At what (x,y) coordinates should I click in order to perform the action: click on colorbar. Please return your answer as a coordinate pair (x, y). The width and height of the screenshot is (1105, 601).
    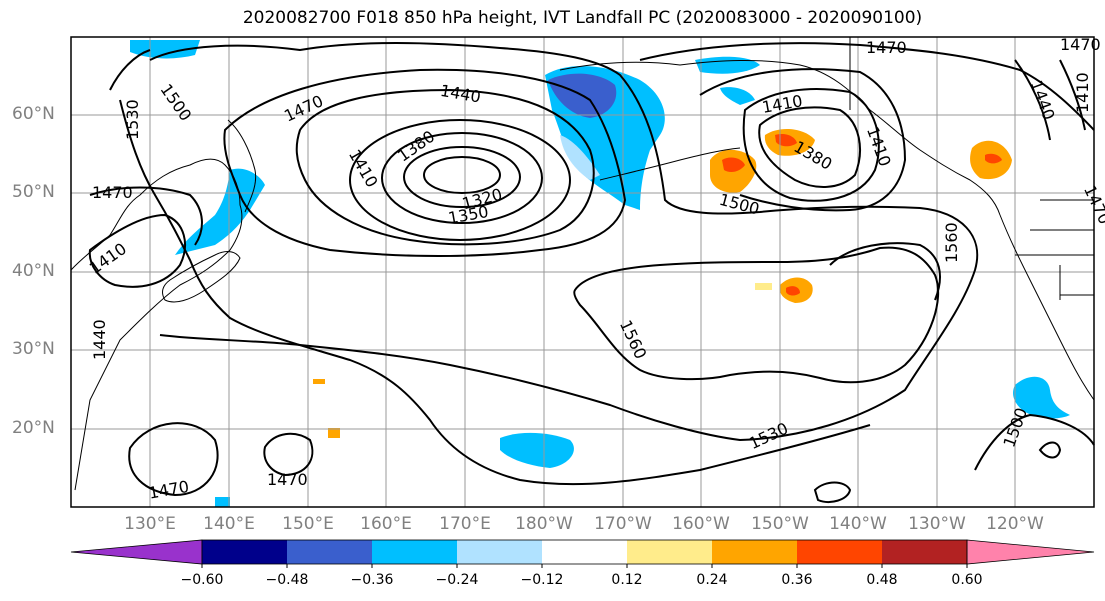
    Looking at the image, I should click on (582, 553).